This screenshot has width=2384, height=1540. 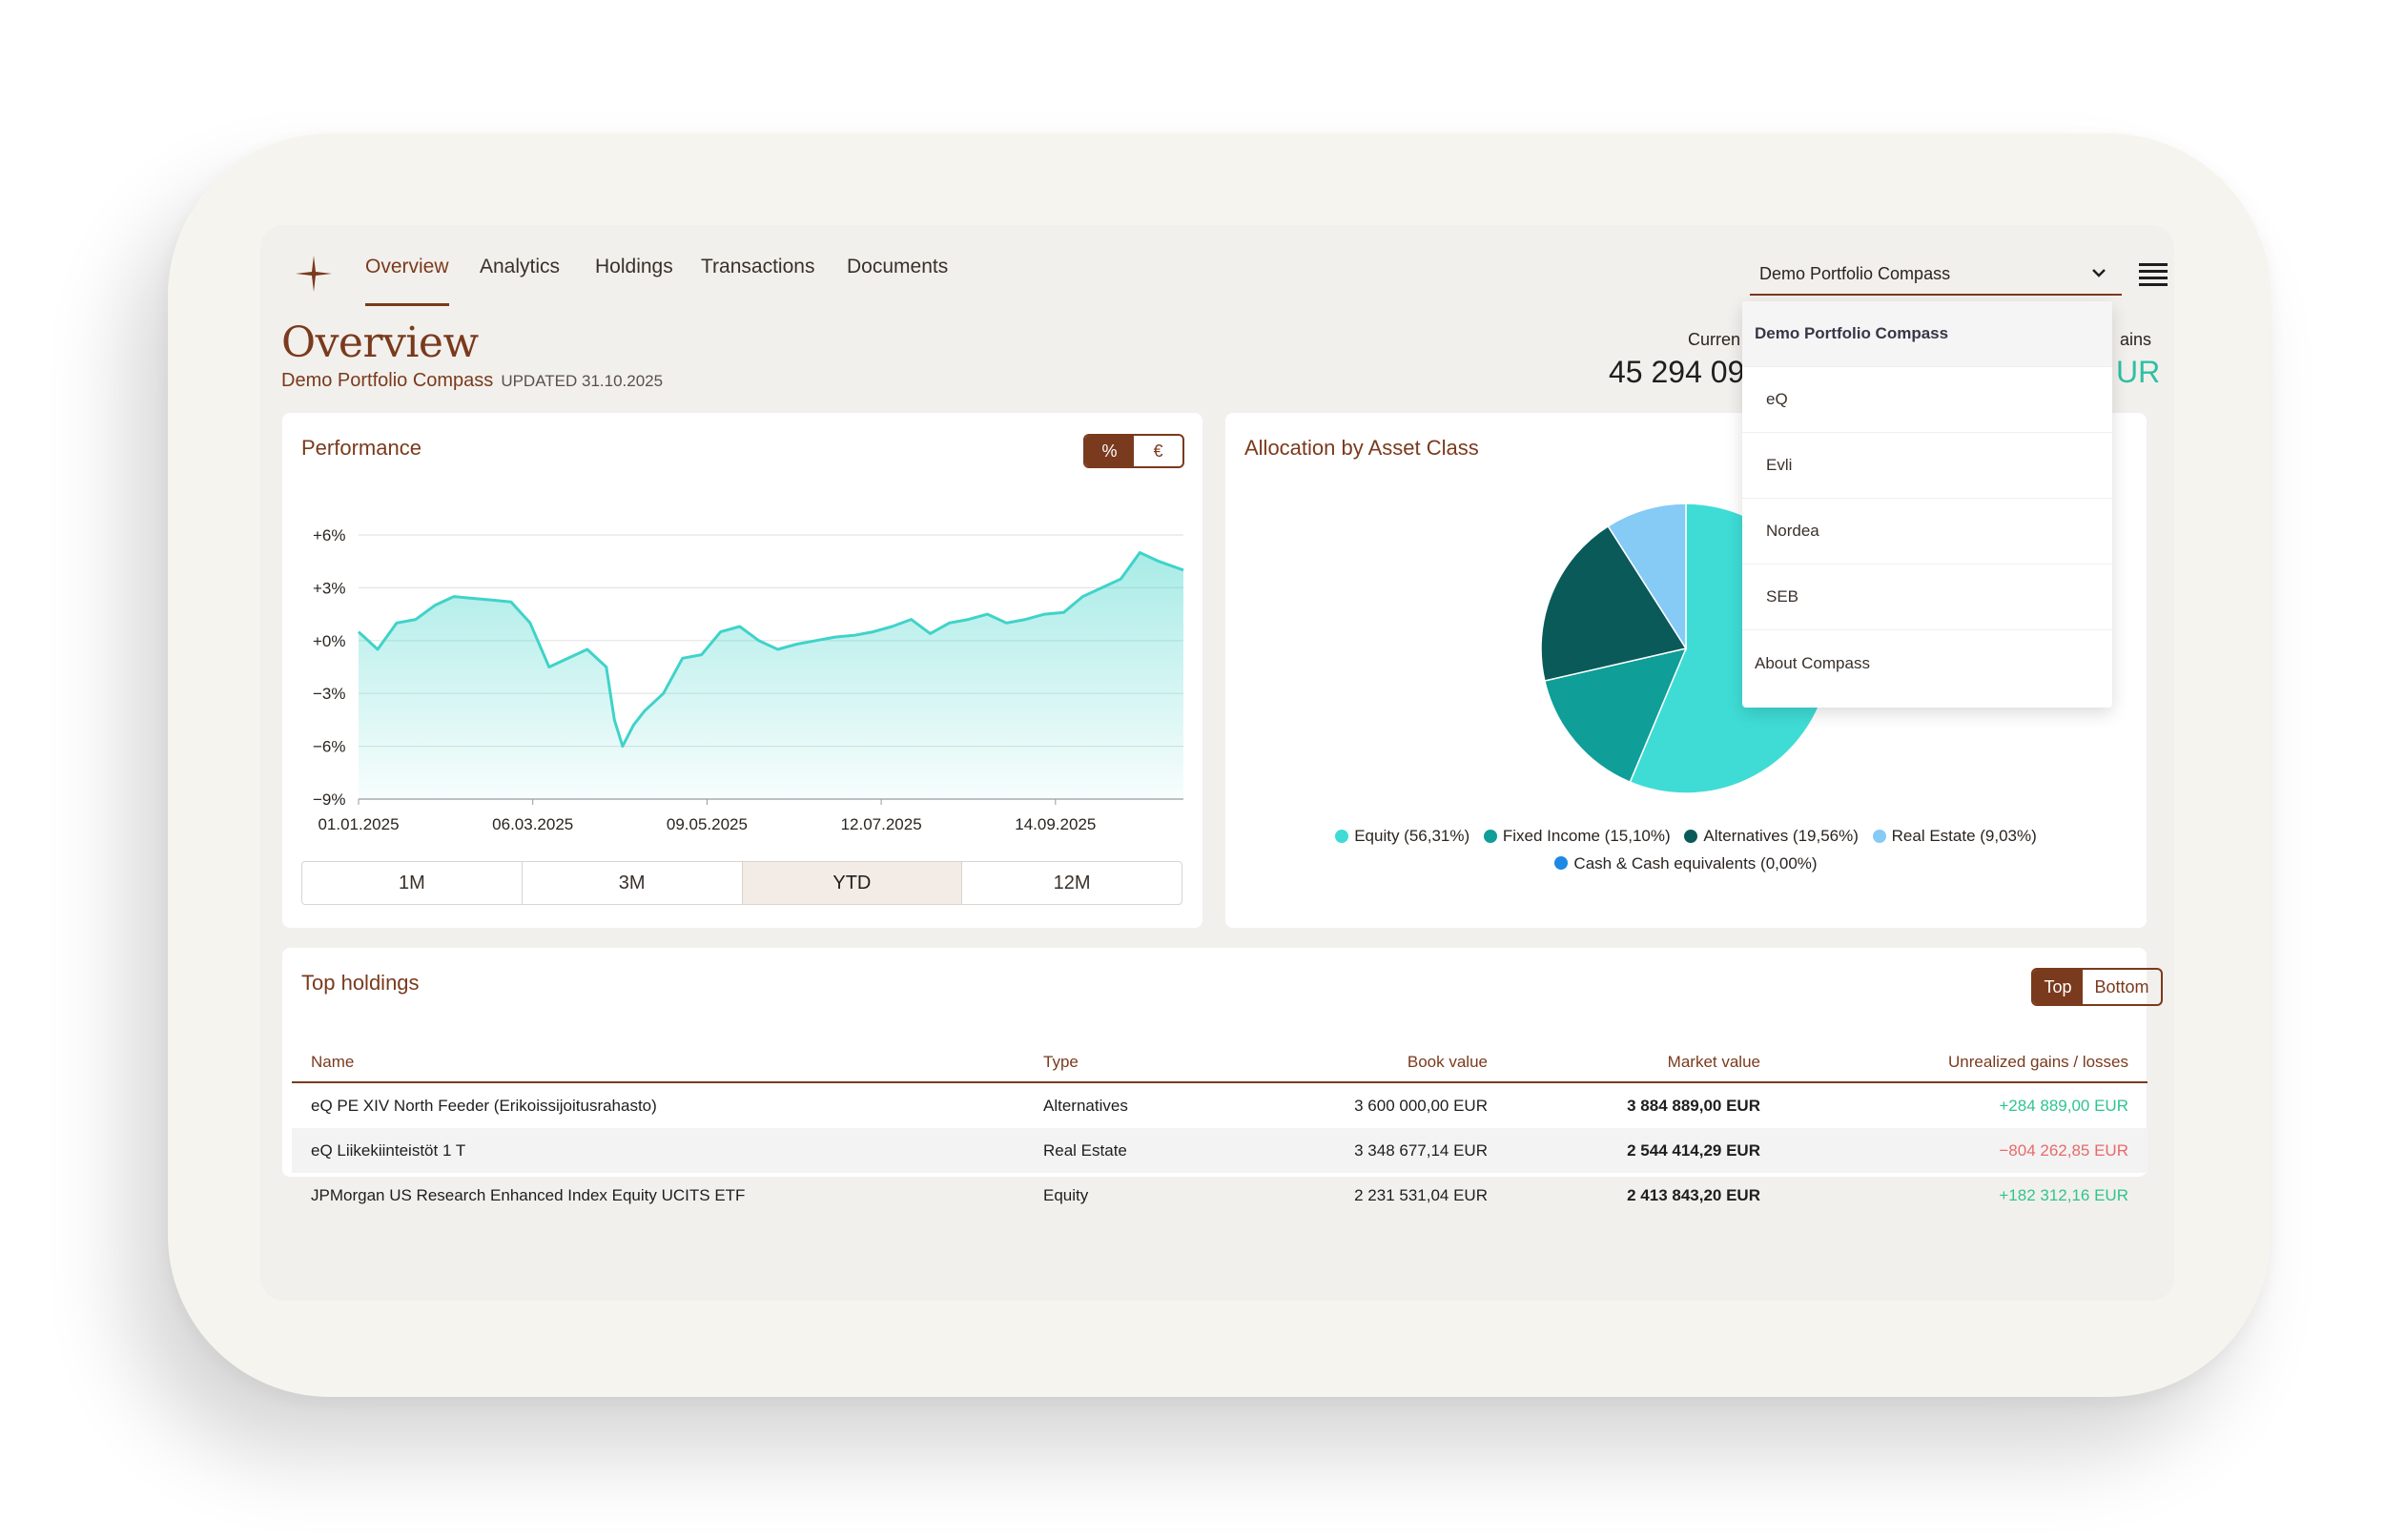 What do you see at coordinates (1421, 1195) in the screenshot?
I see `holding-book-value: 2 231 531,04 EUR` at bounding box center [1421, 1195].